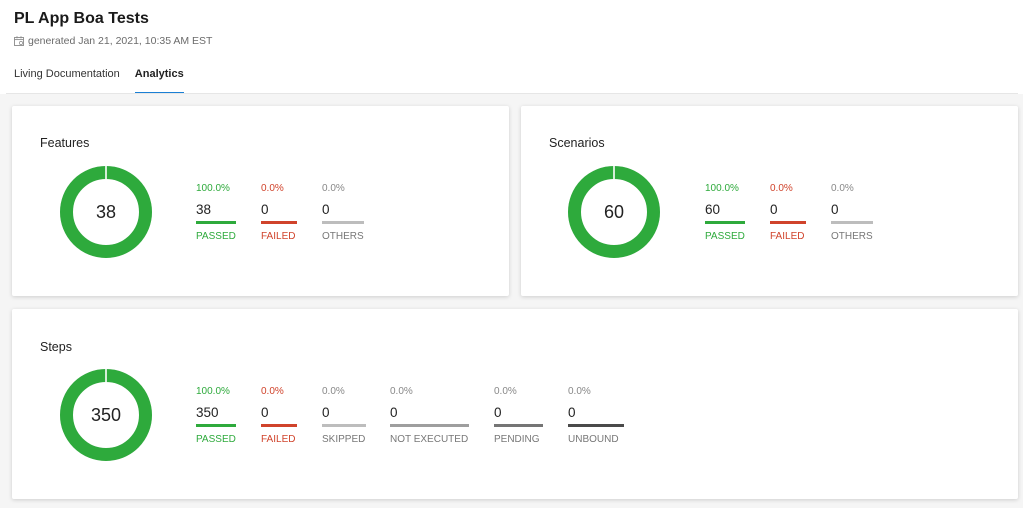  What do you see at coordinates (725, 212) in the screenshot?
I see `scenarios-stat-passed: 100.0% 60 PASSED` at bounding box center [725, 212].